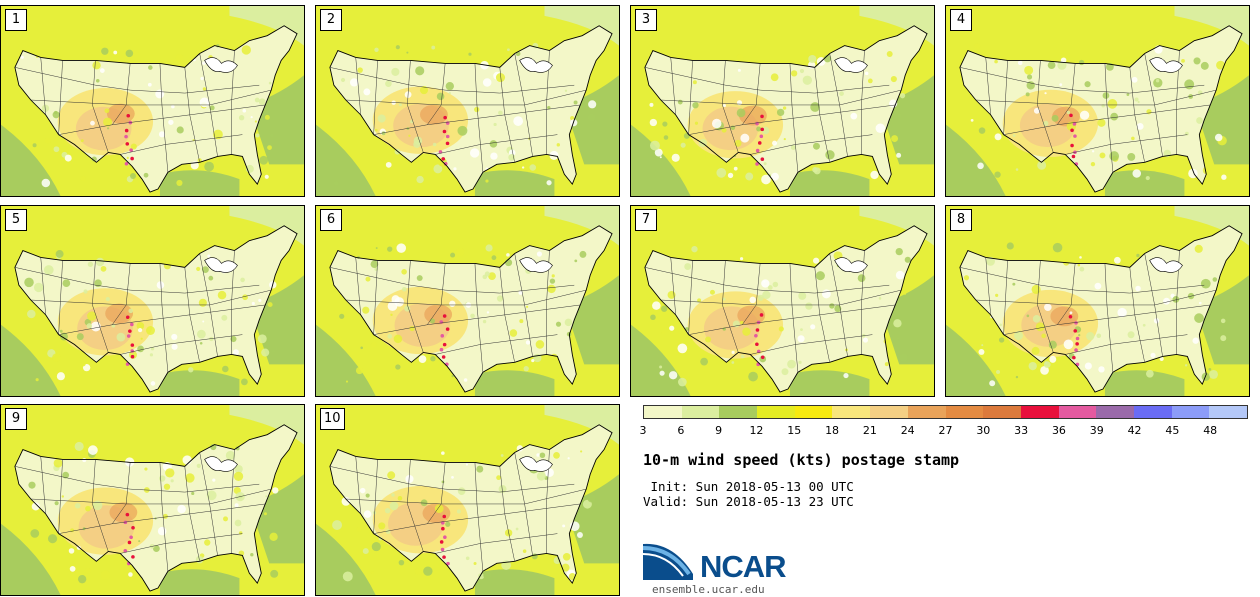  What do you see at coordinates (152, 500) in the screenshot?
I see `ensemble-member-panel: 9` at bounding box center [152, 500].